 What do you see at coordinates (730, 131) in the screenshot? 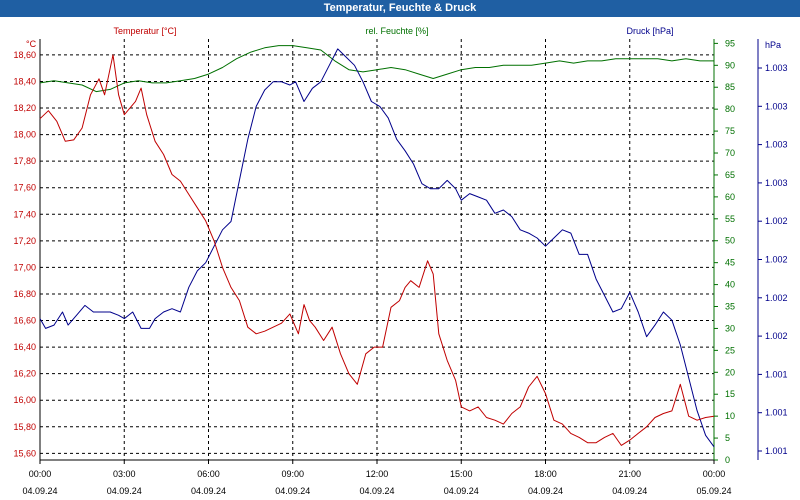
I see `humidity-tick: 75` at bounding box center [730, 131].